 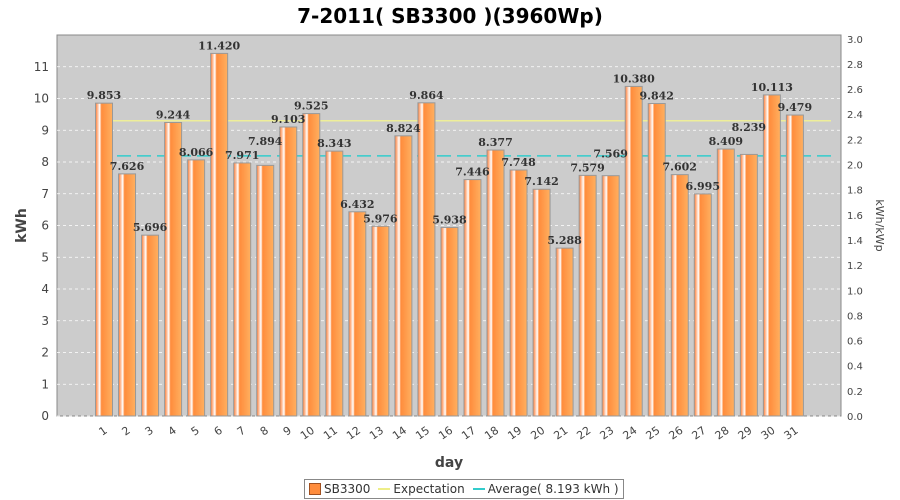 I want to click on data-label: 9.864, so click(x=426, y=95).